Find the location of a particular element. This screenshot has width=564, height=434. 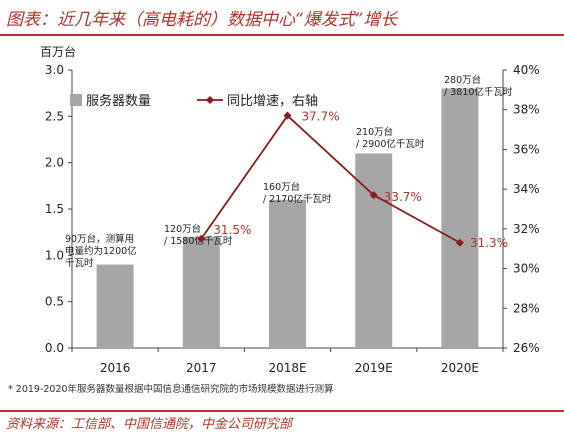

bar-data-label: 280万台 is located at coordinates (462, 80).